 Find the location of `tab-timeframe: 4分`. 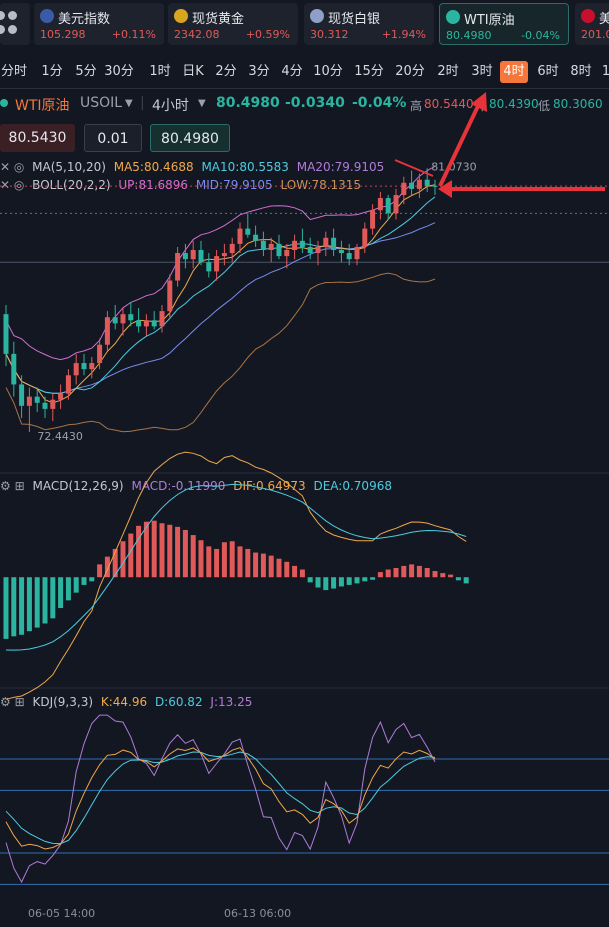

tab-timeframe: 4分 is located at coordinates (292, 71).